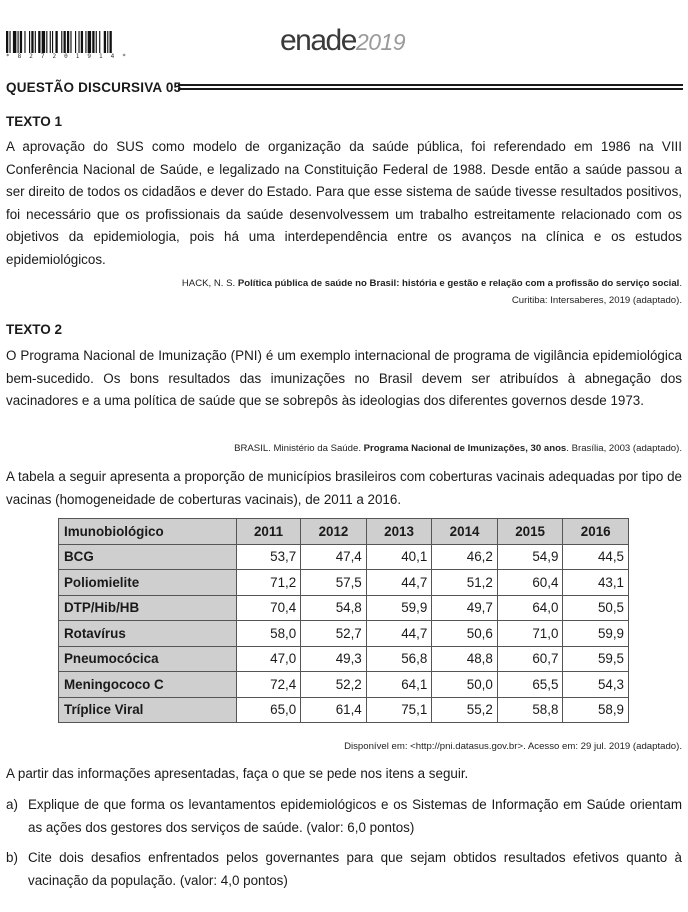  What do you see at coordinates (530, 556) in the screenshot?
I see `table-cell: 54,9` at bounding box center [530, 556].